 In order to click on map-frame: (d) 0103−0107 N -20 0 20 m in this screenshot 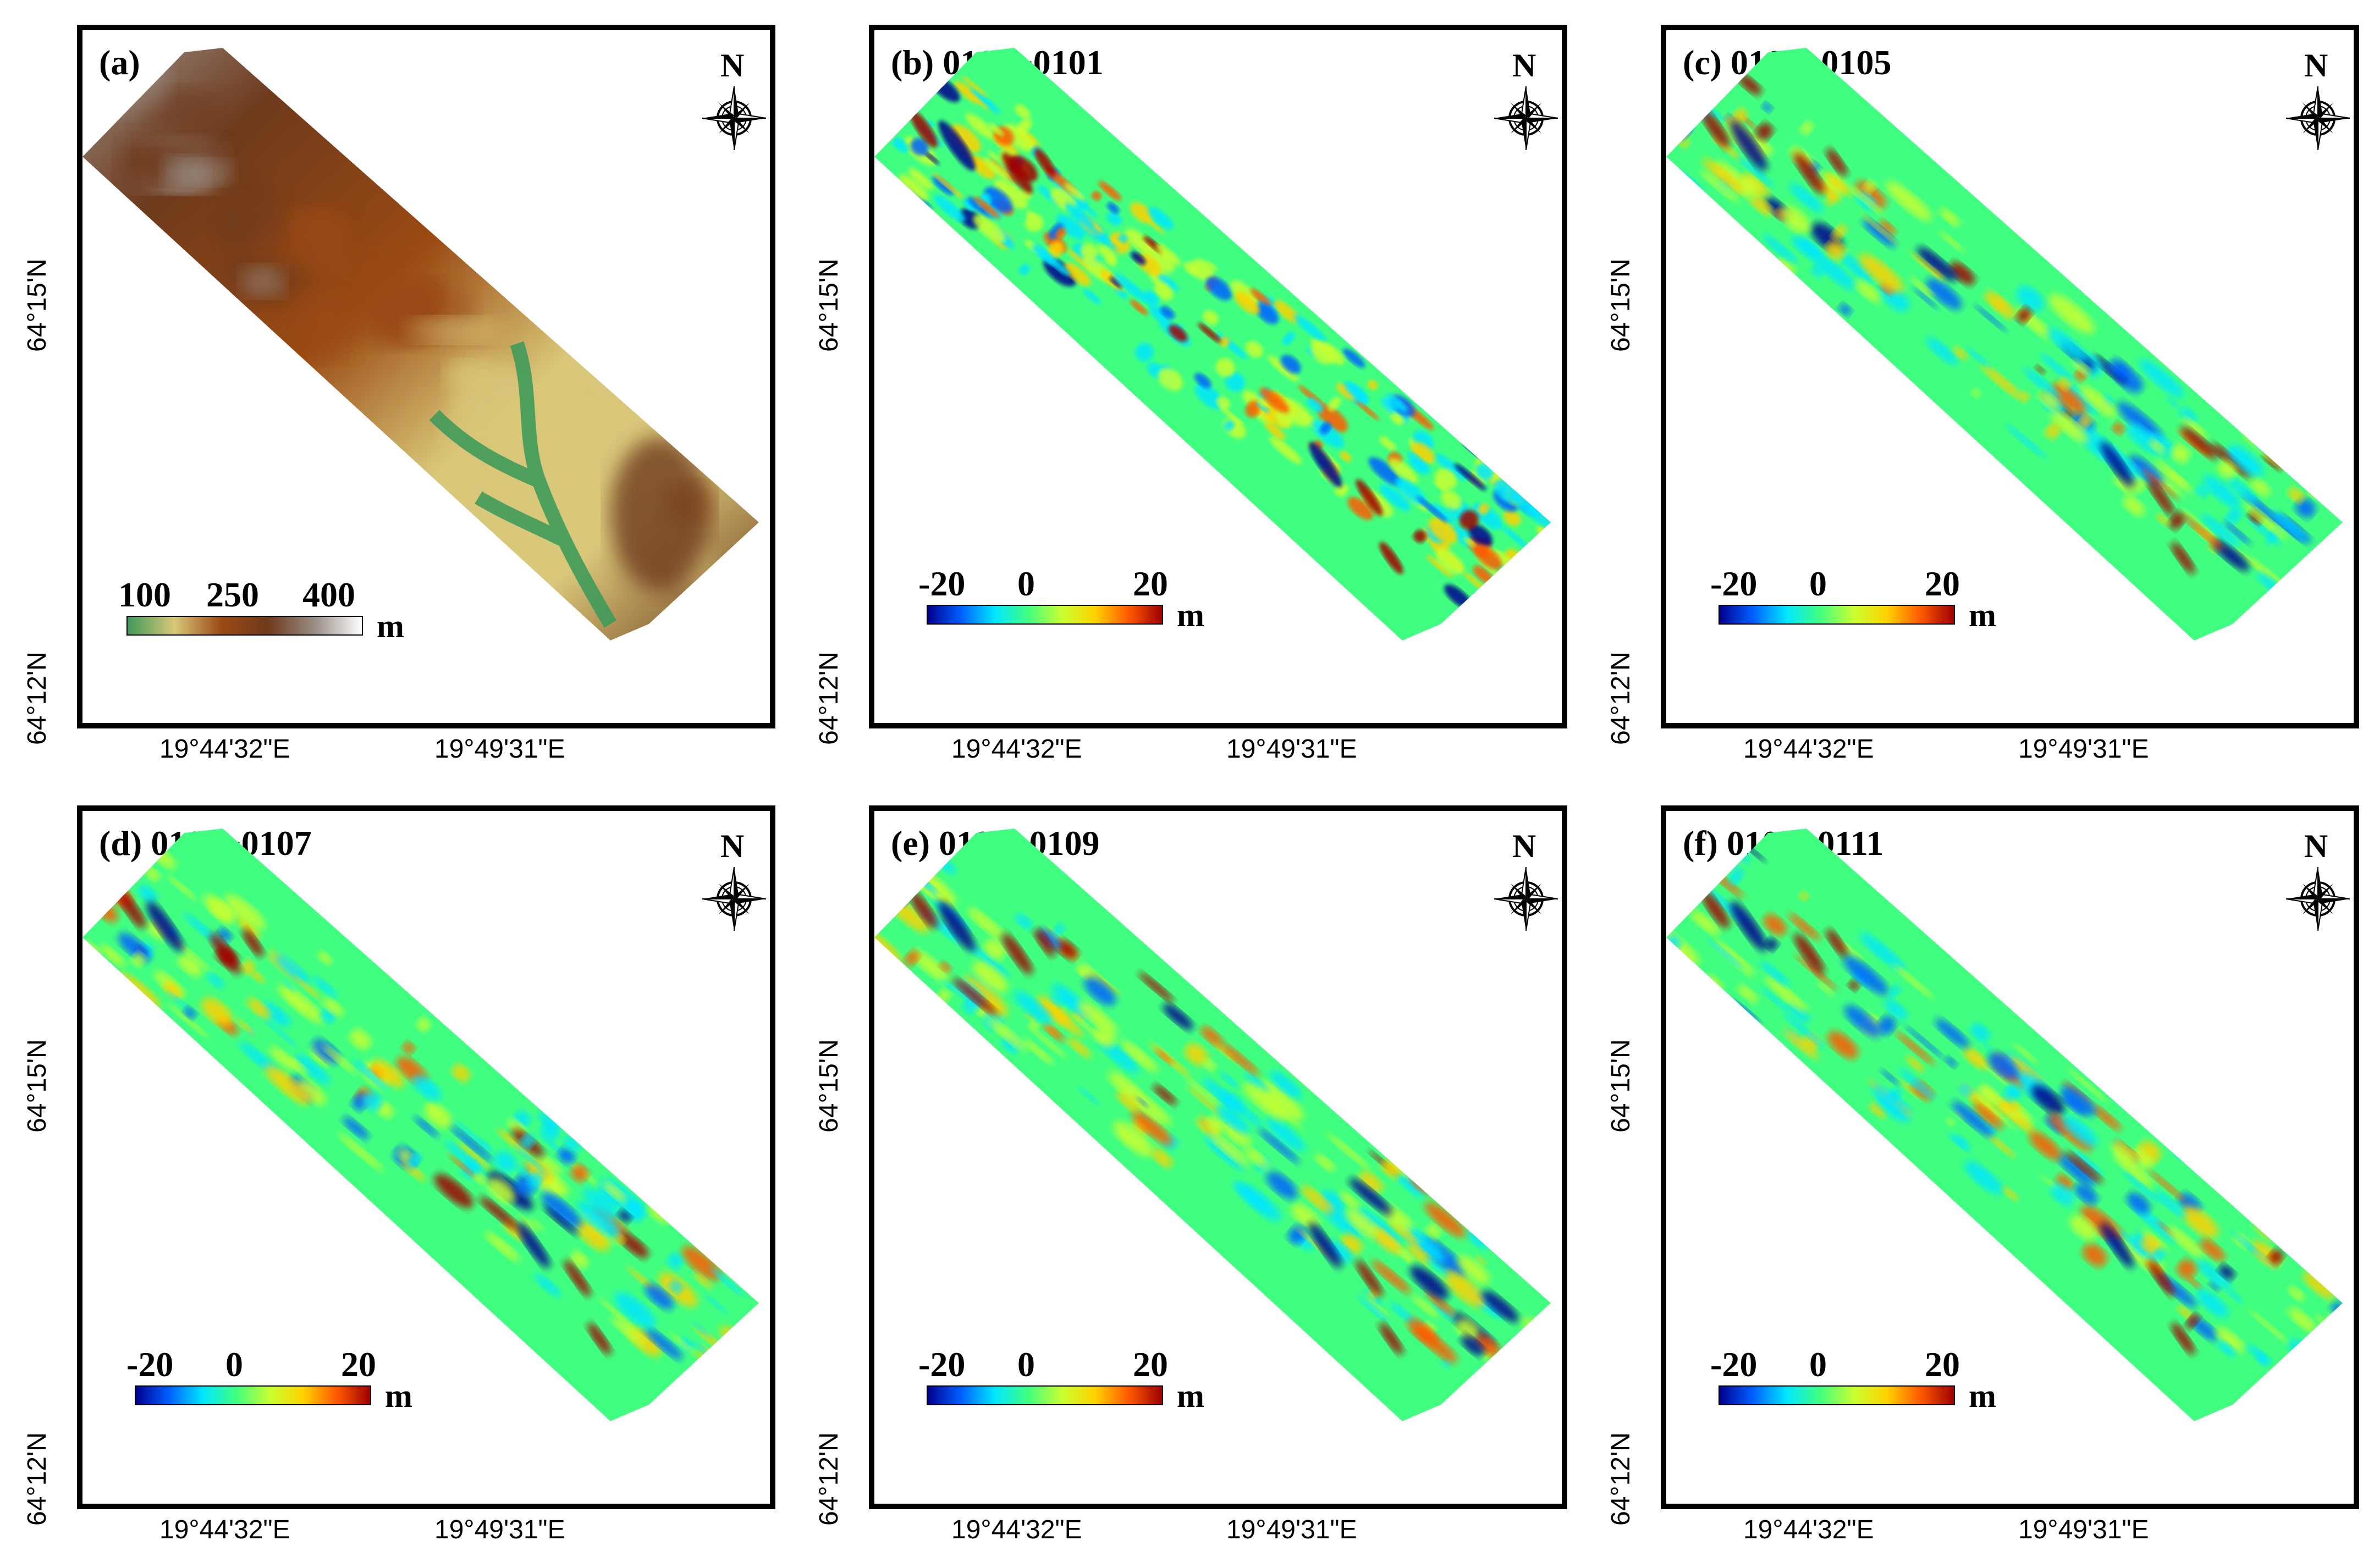, I will do `click(426, 1157)`.